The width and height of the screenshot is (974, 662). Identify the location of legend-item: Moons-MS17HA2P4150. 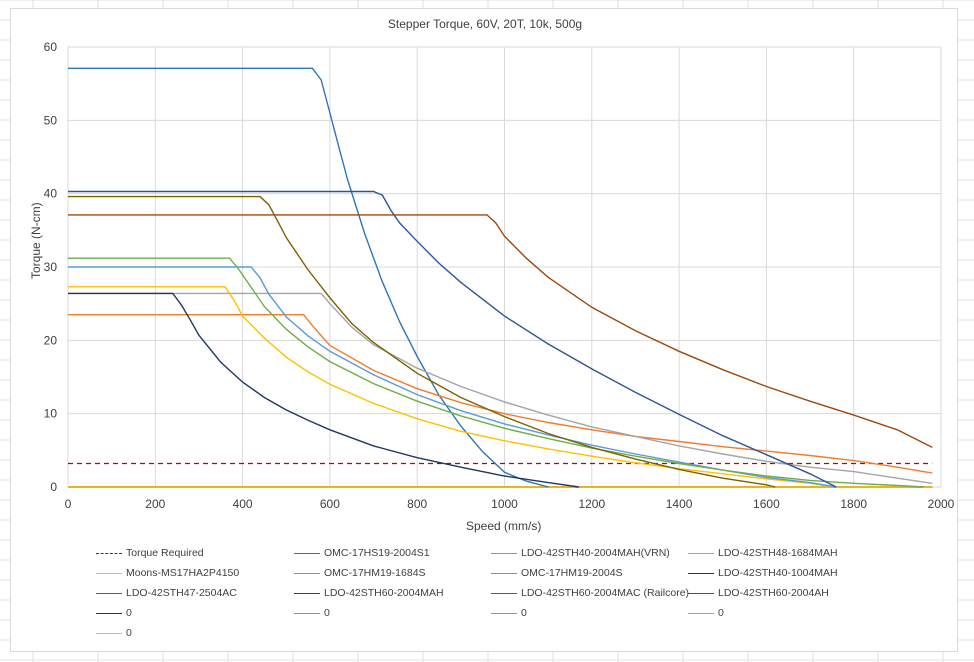
(167, 573).